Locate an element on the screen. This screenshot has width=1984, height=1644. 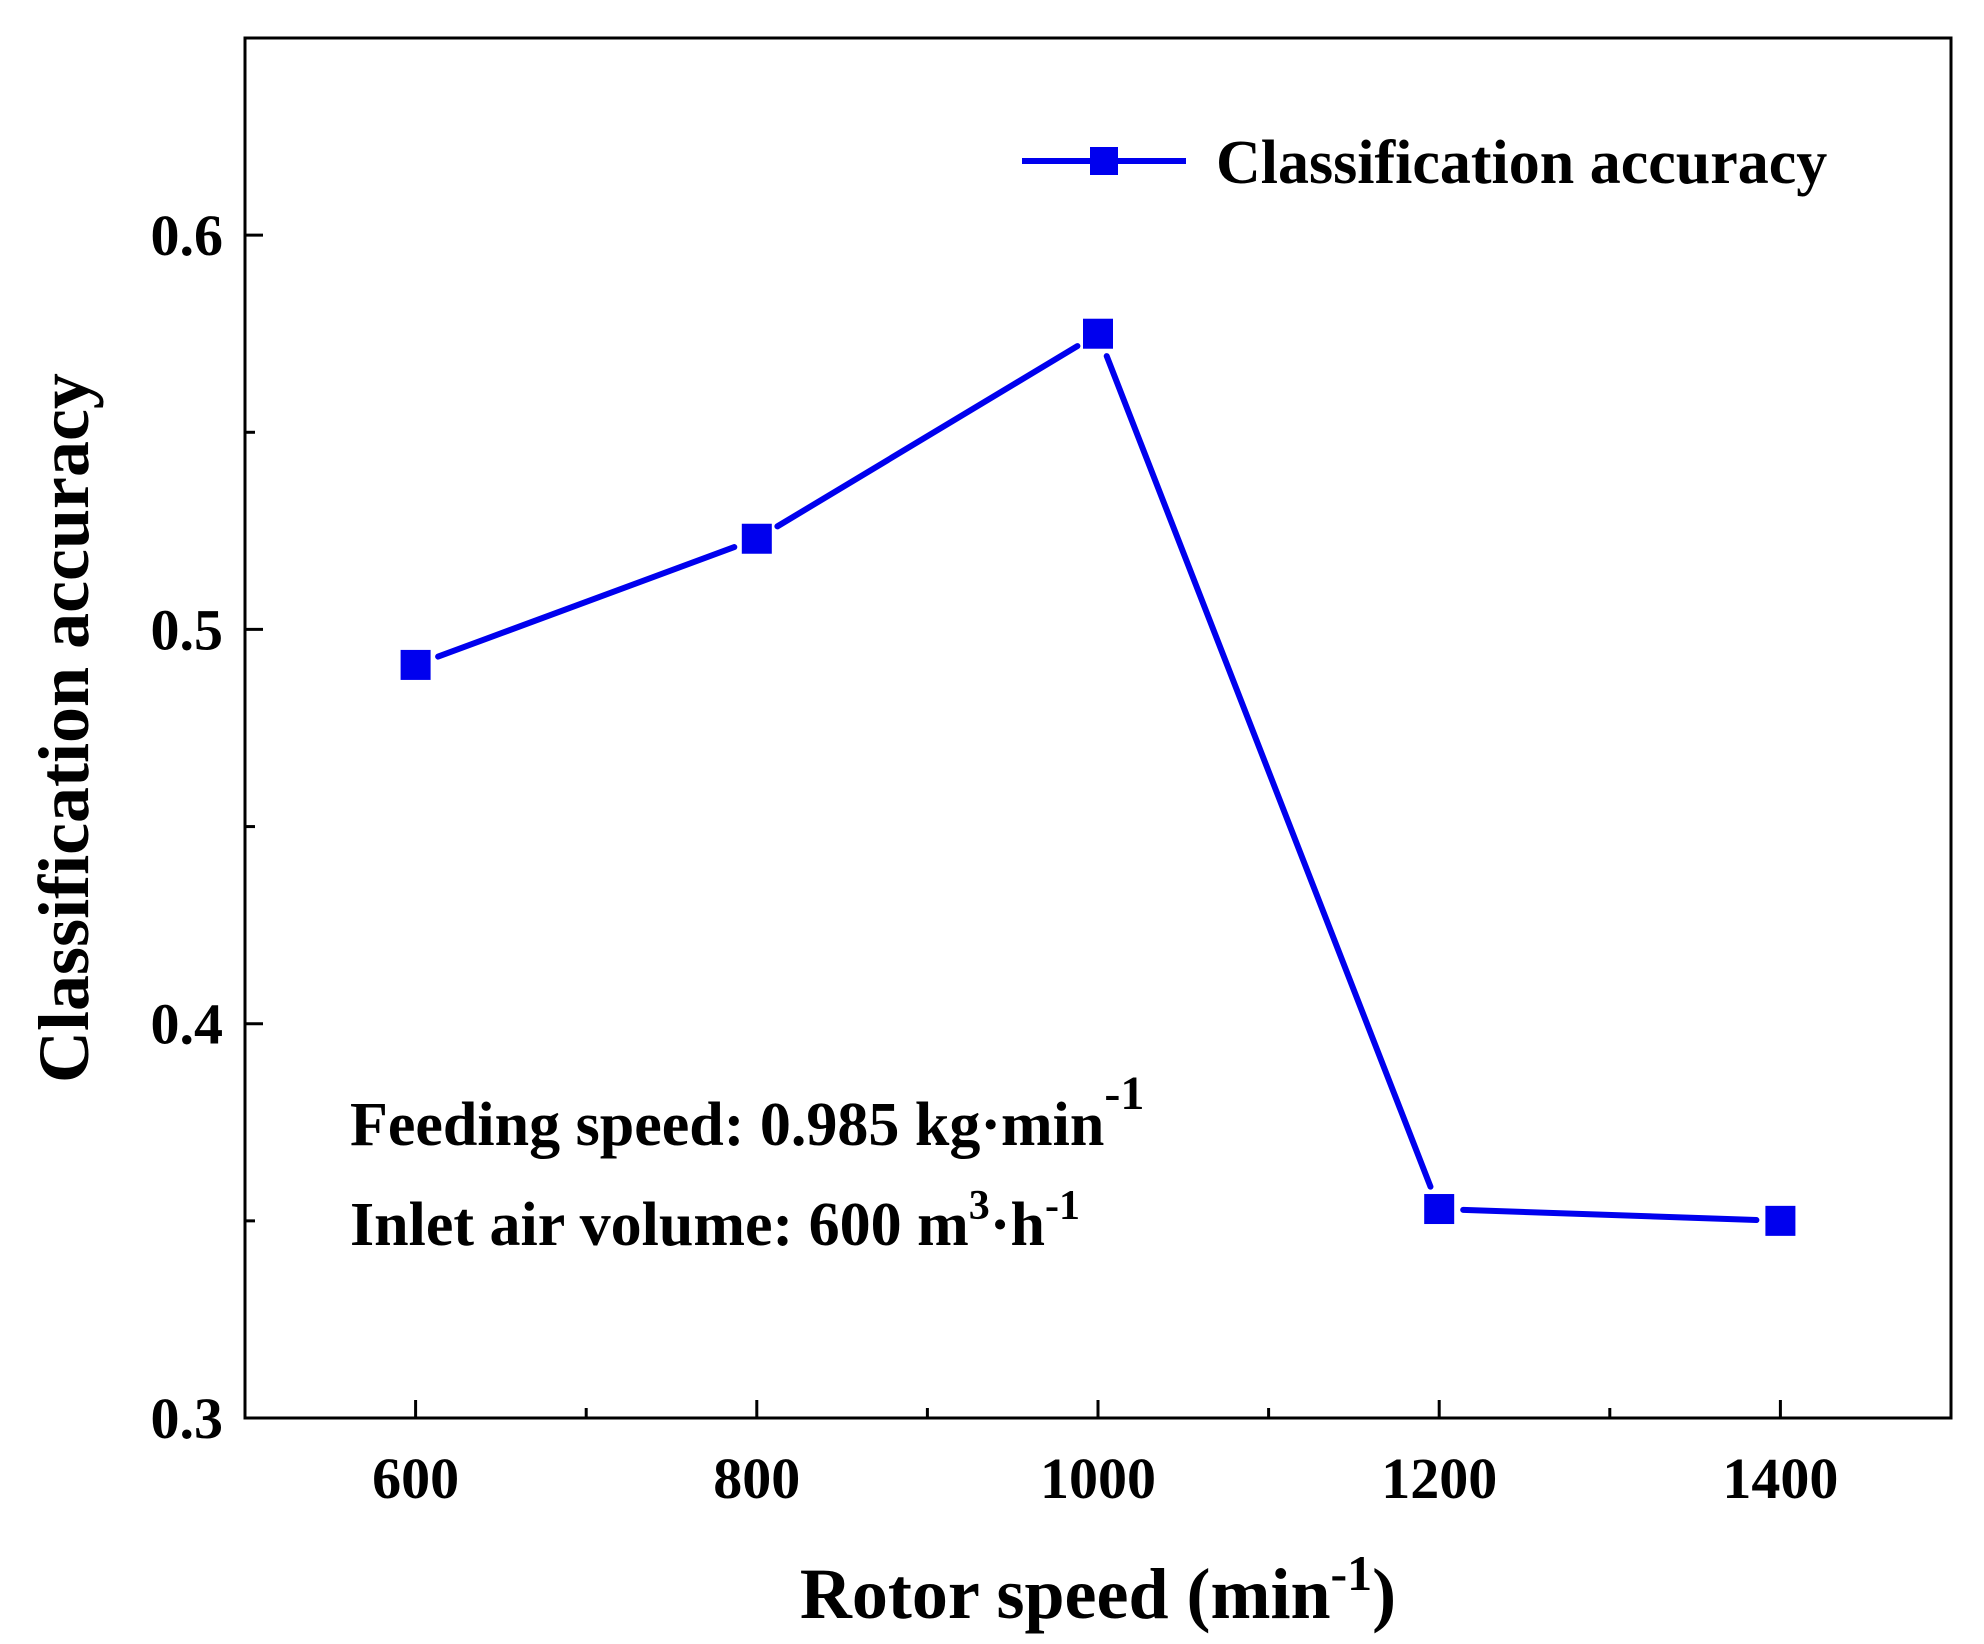
annotation-inlet-air-sup2: -1 is located at coordinates (1062, 1206).